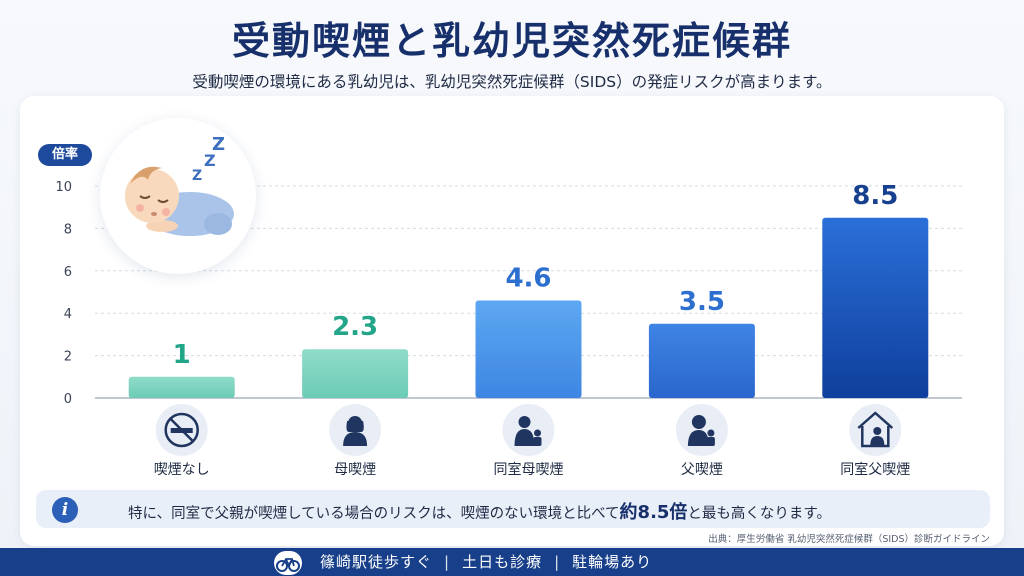 This screenshot has height=576, width=1024. What do you see at coordinates (182, 470) in the screenshot?
I see `category-label: 喫煙なし` at bounding box center [182, 470].